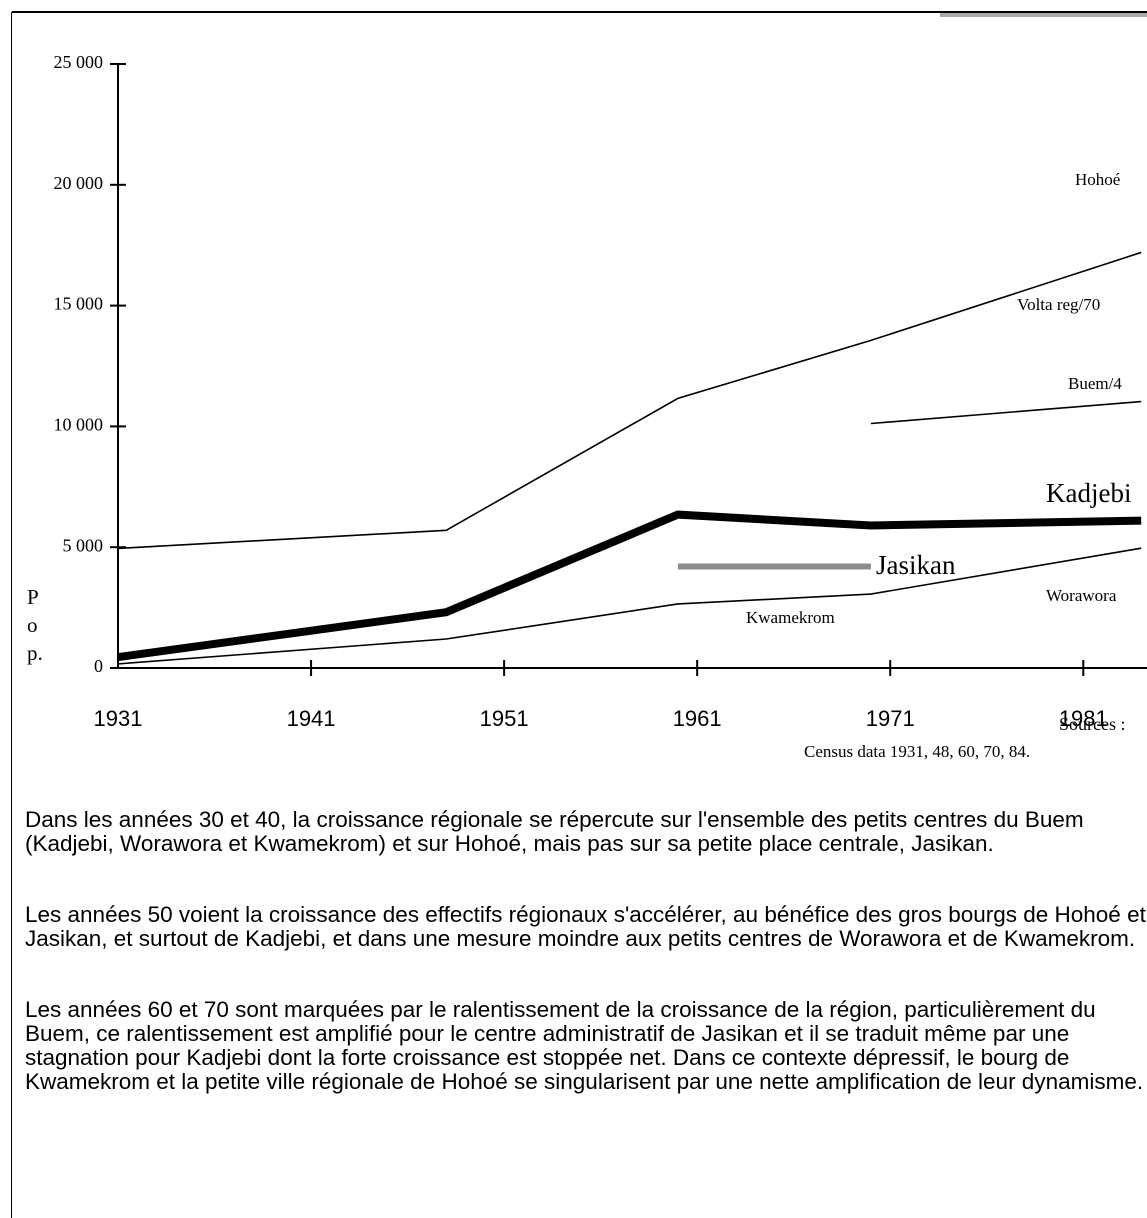 The height and width of the screenshot is (1218, 1147). Describe the element at coordinates (790, 617) in the screenshot. I see `annotation: Kwamekrom` at that location.